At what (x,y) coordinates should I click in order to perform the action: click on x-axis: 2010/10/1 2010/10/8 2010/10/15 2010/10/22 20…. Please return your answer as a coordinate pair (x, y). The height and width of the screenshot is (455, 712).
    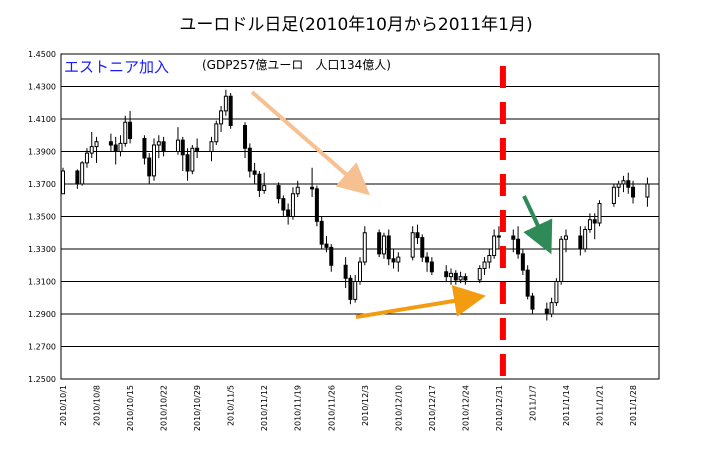
    Looking at the image, I should click on (348, 408).